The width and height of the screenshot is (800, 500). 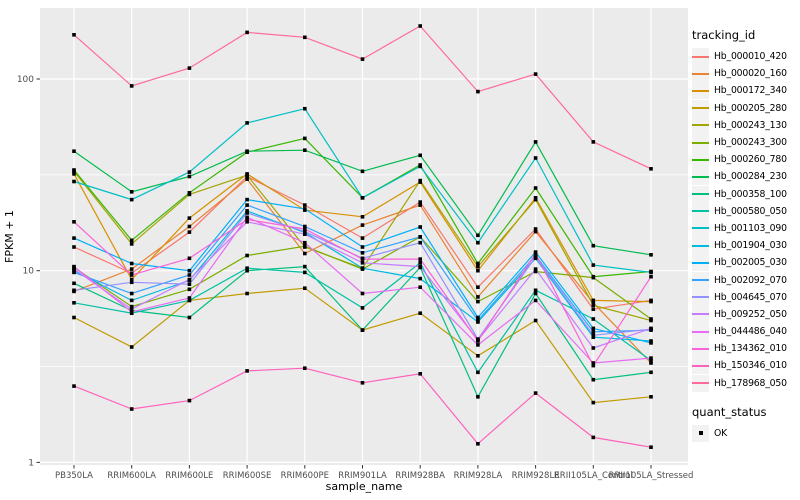 What do you see at coordinates (750, 211) in the screenshot?
I see `legend-label: Hb_000580_050` at bounding box center [750, 211].